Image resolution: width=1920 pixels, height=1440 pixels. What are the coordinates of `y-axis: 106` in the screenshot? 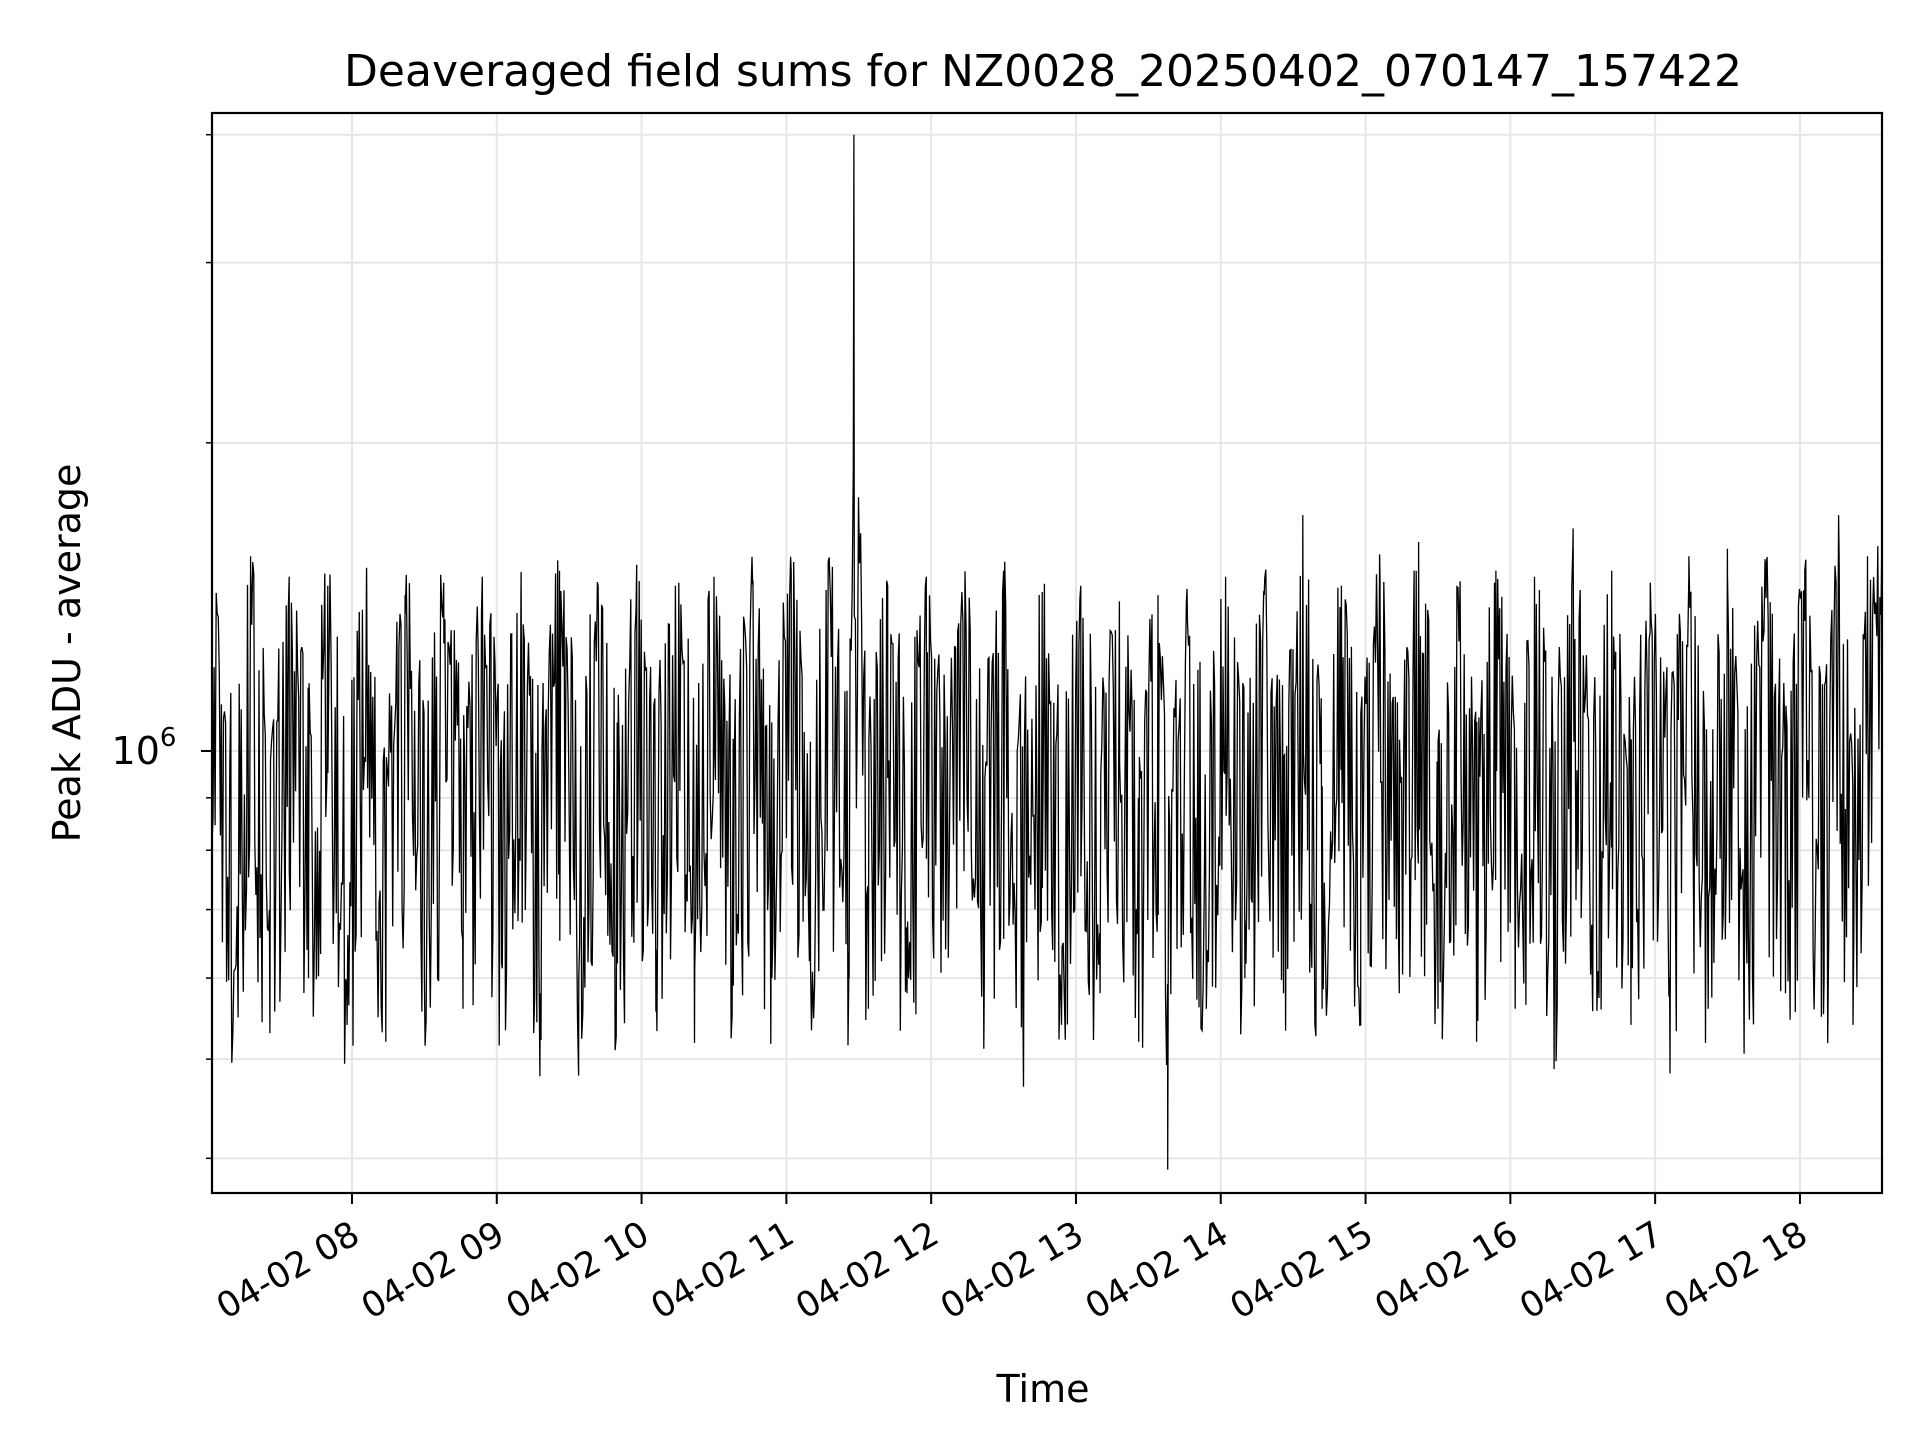 It's located at (162, 646).